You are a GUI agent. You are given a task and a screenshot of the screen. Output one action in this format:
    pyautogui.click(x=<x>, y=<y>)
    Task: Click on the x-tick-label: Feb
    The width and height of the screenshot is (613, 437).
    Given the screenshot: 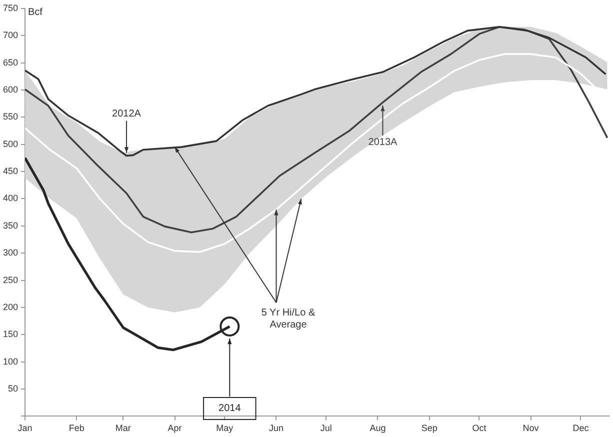 What is the action you would take?
    pyautogui.click(x=76, y=428)
    